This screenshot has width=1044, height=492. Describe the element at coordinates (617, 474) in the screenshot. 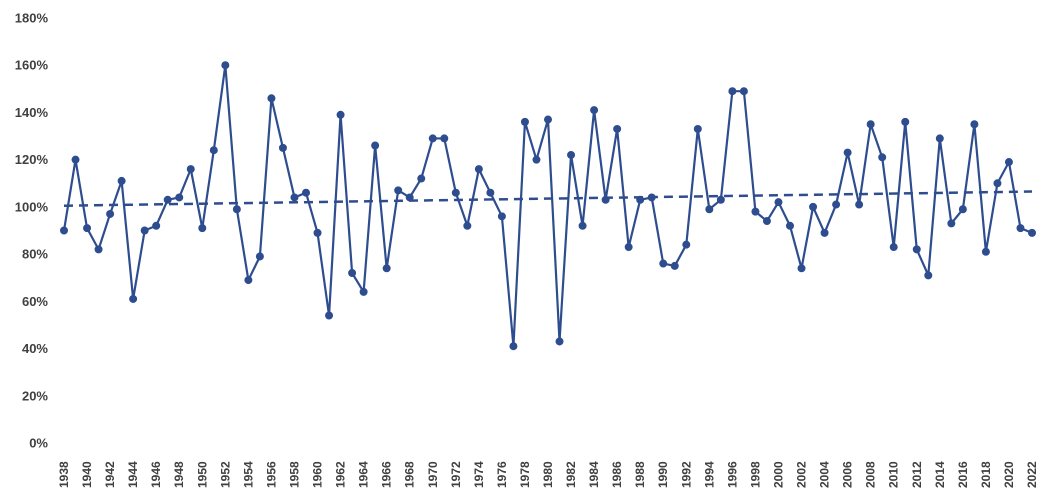

I see `x-tick-label: 1986` at that location.